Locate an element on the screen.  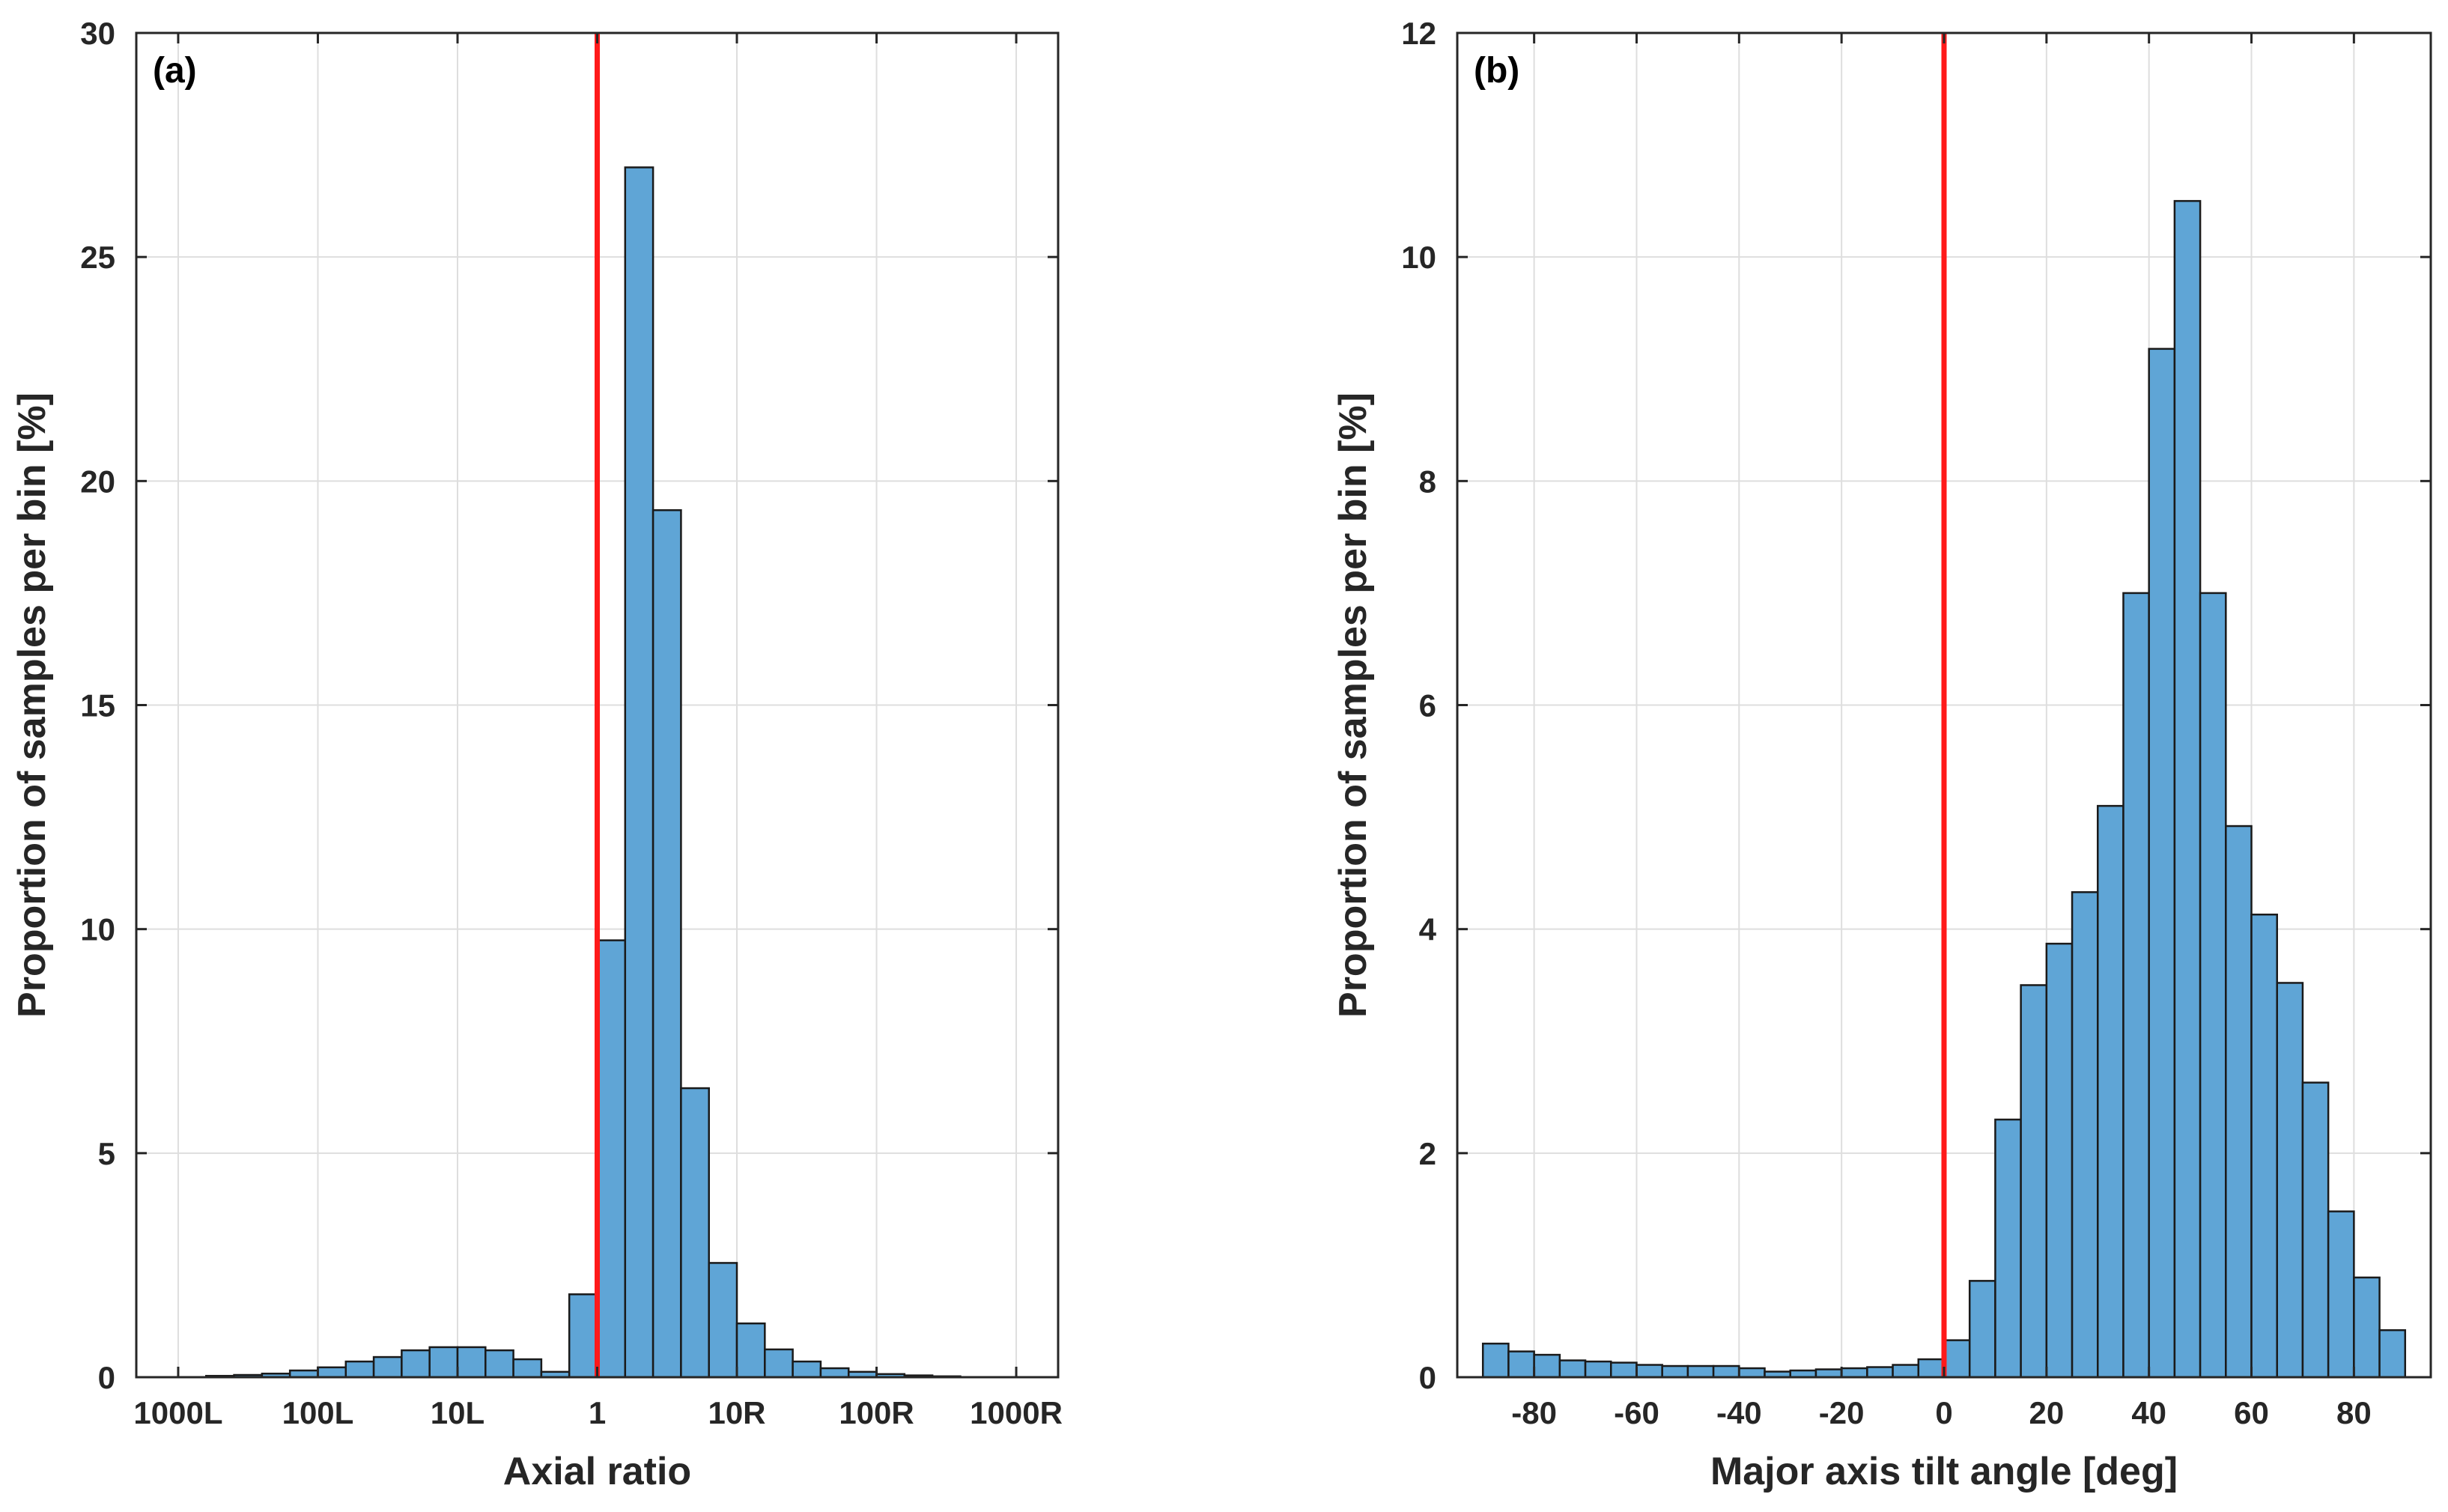
chart-a-ytick-label-6: 30 is located at coordinates (97, 33).